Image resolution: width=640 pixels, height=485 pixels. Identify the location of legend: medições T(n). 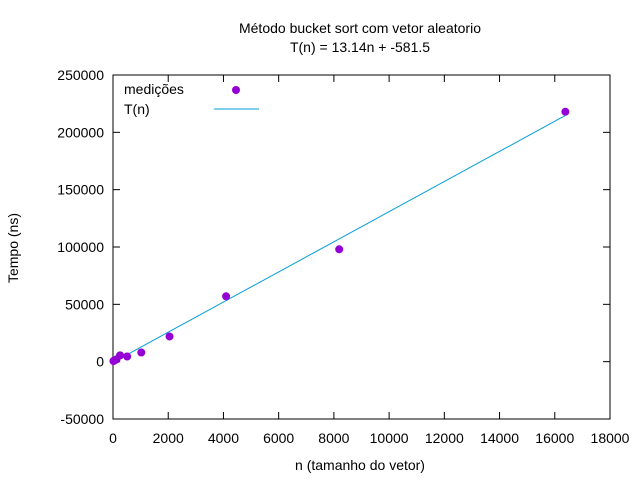
(191, 99).